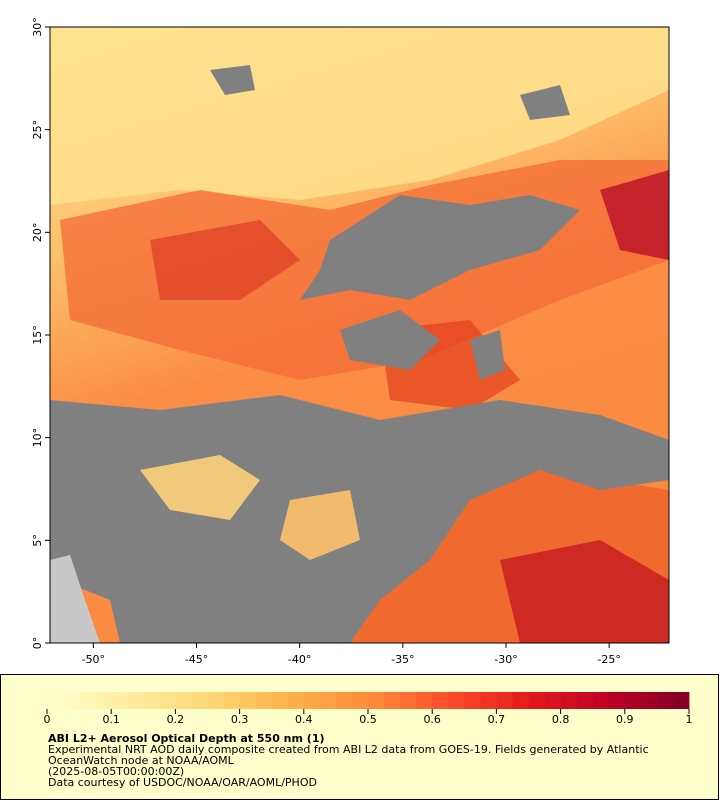 This screenshot has width=720, height=800. What do you see at coordinates (432, 719) in the screenshot?
I see `colorbar-tick-label: 0.6` at bounding box center [432, 719].